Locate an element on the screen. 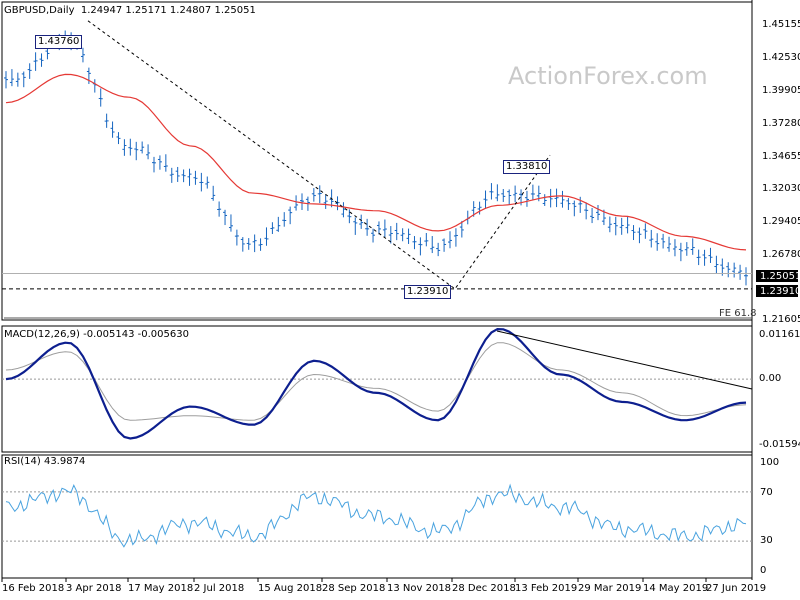 The image size is (800, 600). macd-tick: -0.015949 is located at coordinates (779, 444).